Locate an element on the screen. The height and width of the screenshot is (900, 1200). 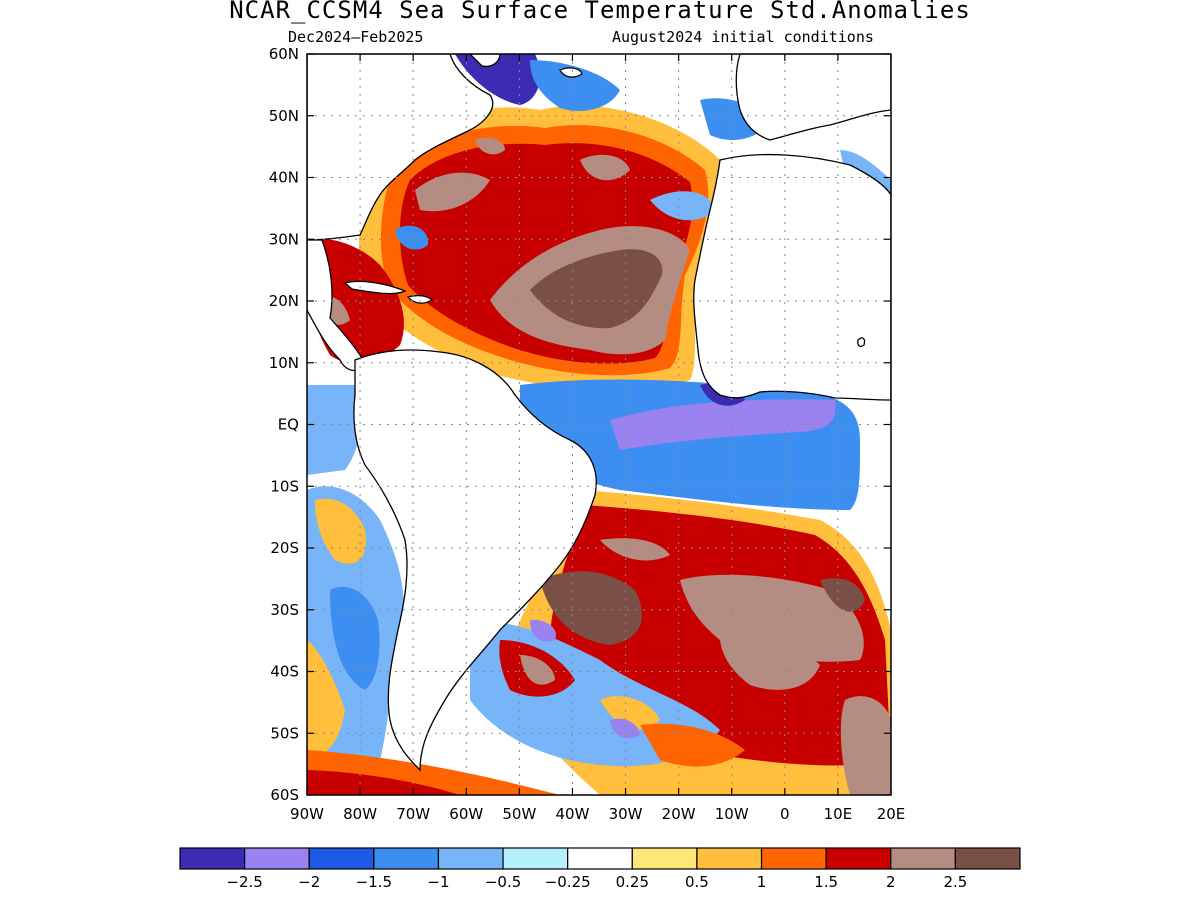
lat-label: 30S is located at coordinates (284, 610).